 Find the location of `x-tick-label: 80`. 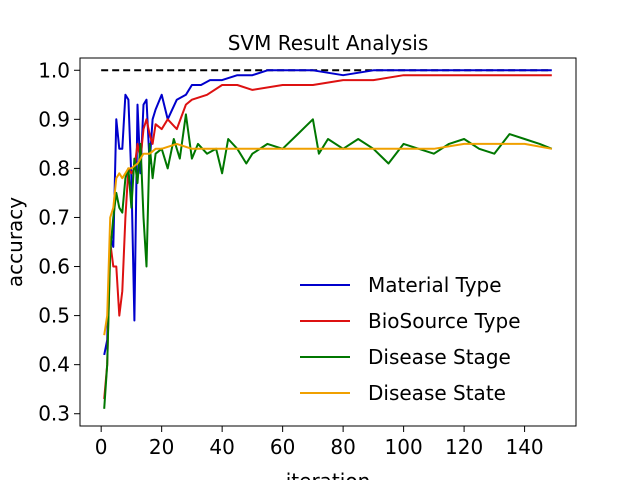

x-tick-label: 80 is located at coordinates (342, 447).